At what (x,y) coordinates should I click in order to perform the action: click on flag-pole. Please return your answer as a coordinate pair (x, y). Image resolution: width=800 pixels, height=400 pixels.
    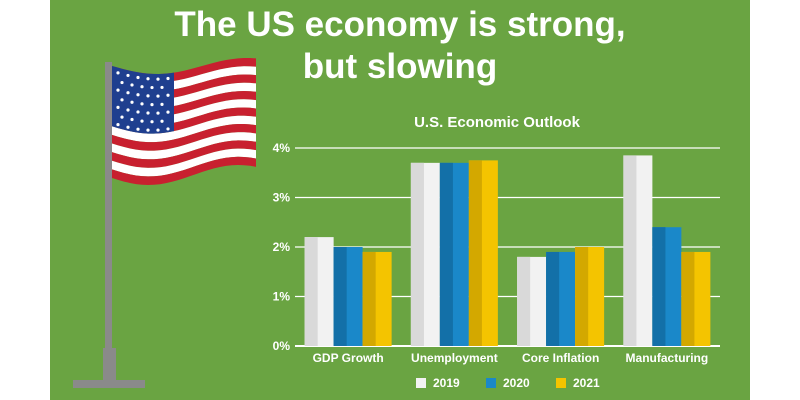
    Looking at the image, I should click on (108, 207).